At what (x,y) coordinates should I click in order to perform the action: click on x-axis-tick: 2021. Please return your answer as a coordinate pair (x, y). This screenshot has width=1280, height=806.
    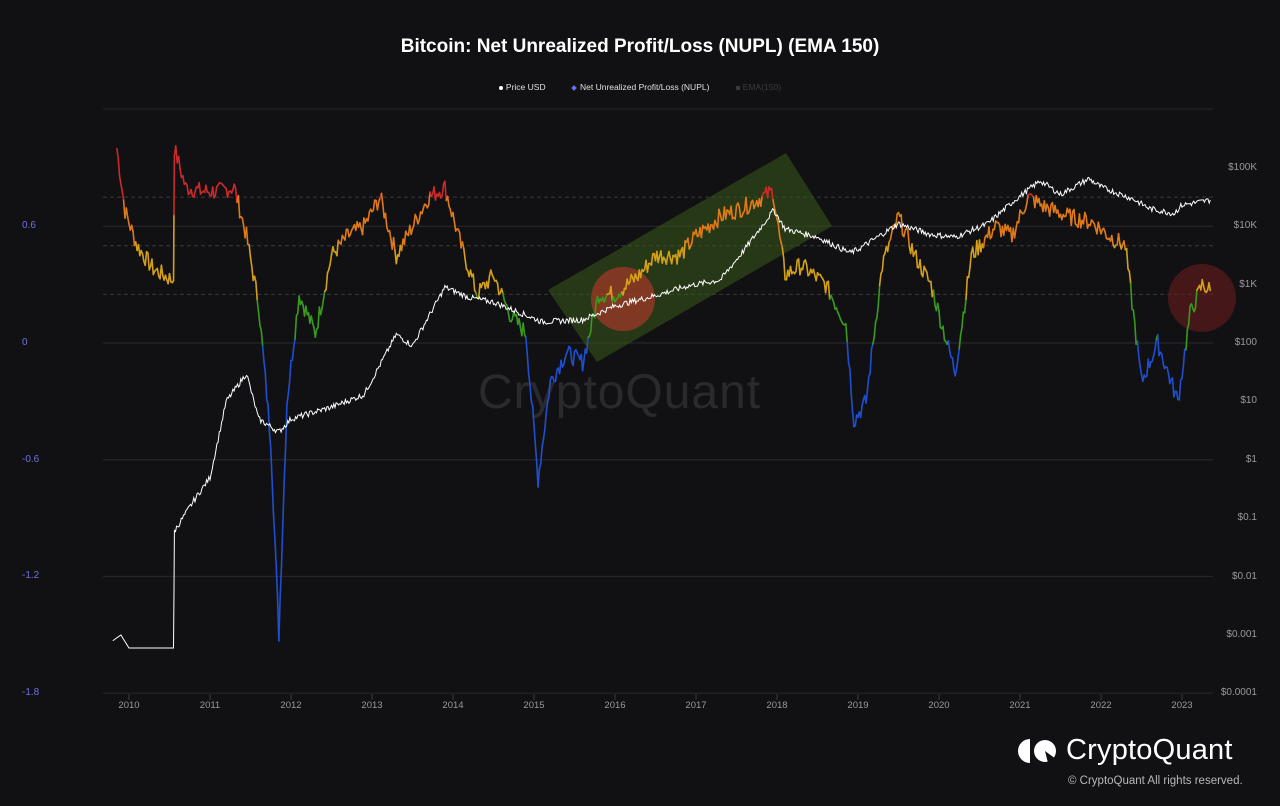
    Looking at the image, I should click on (1020, 705).